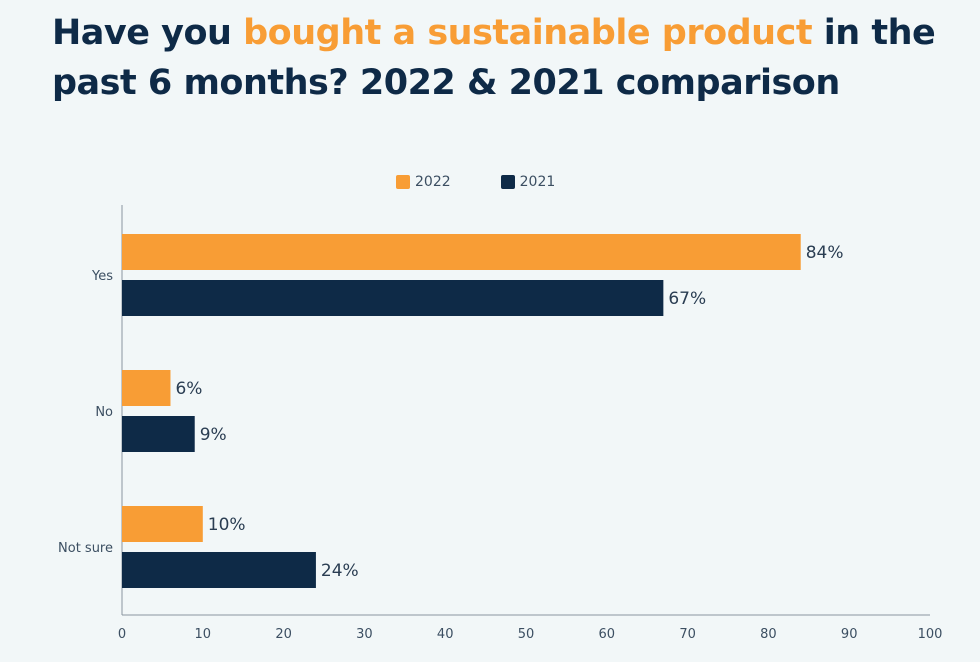 The image size is (980, 662). I want to click on x-tick-label: 0, so click(122, 634).